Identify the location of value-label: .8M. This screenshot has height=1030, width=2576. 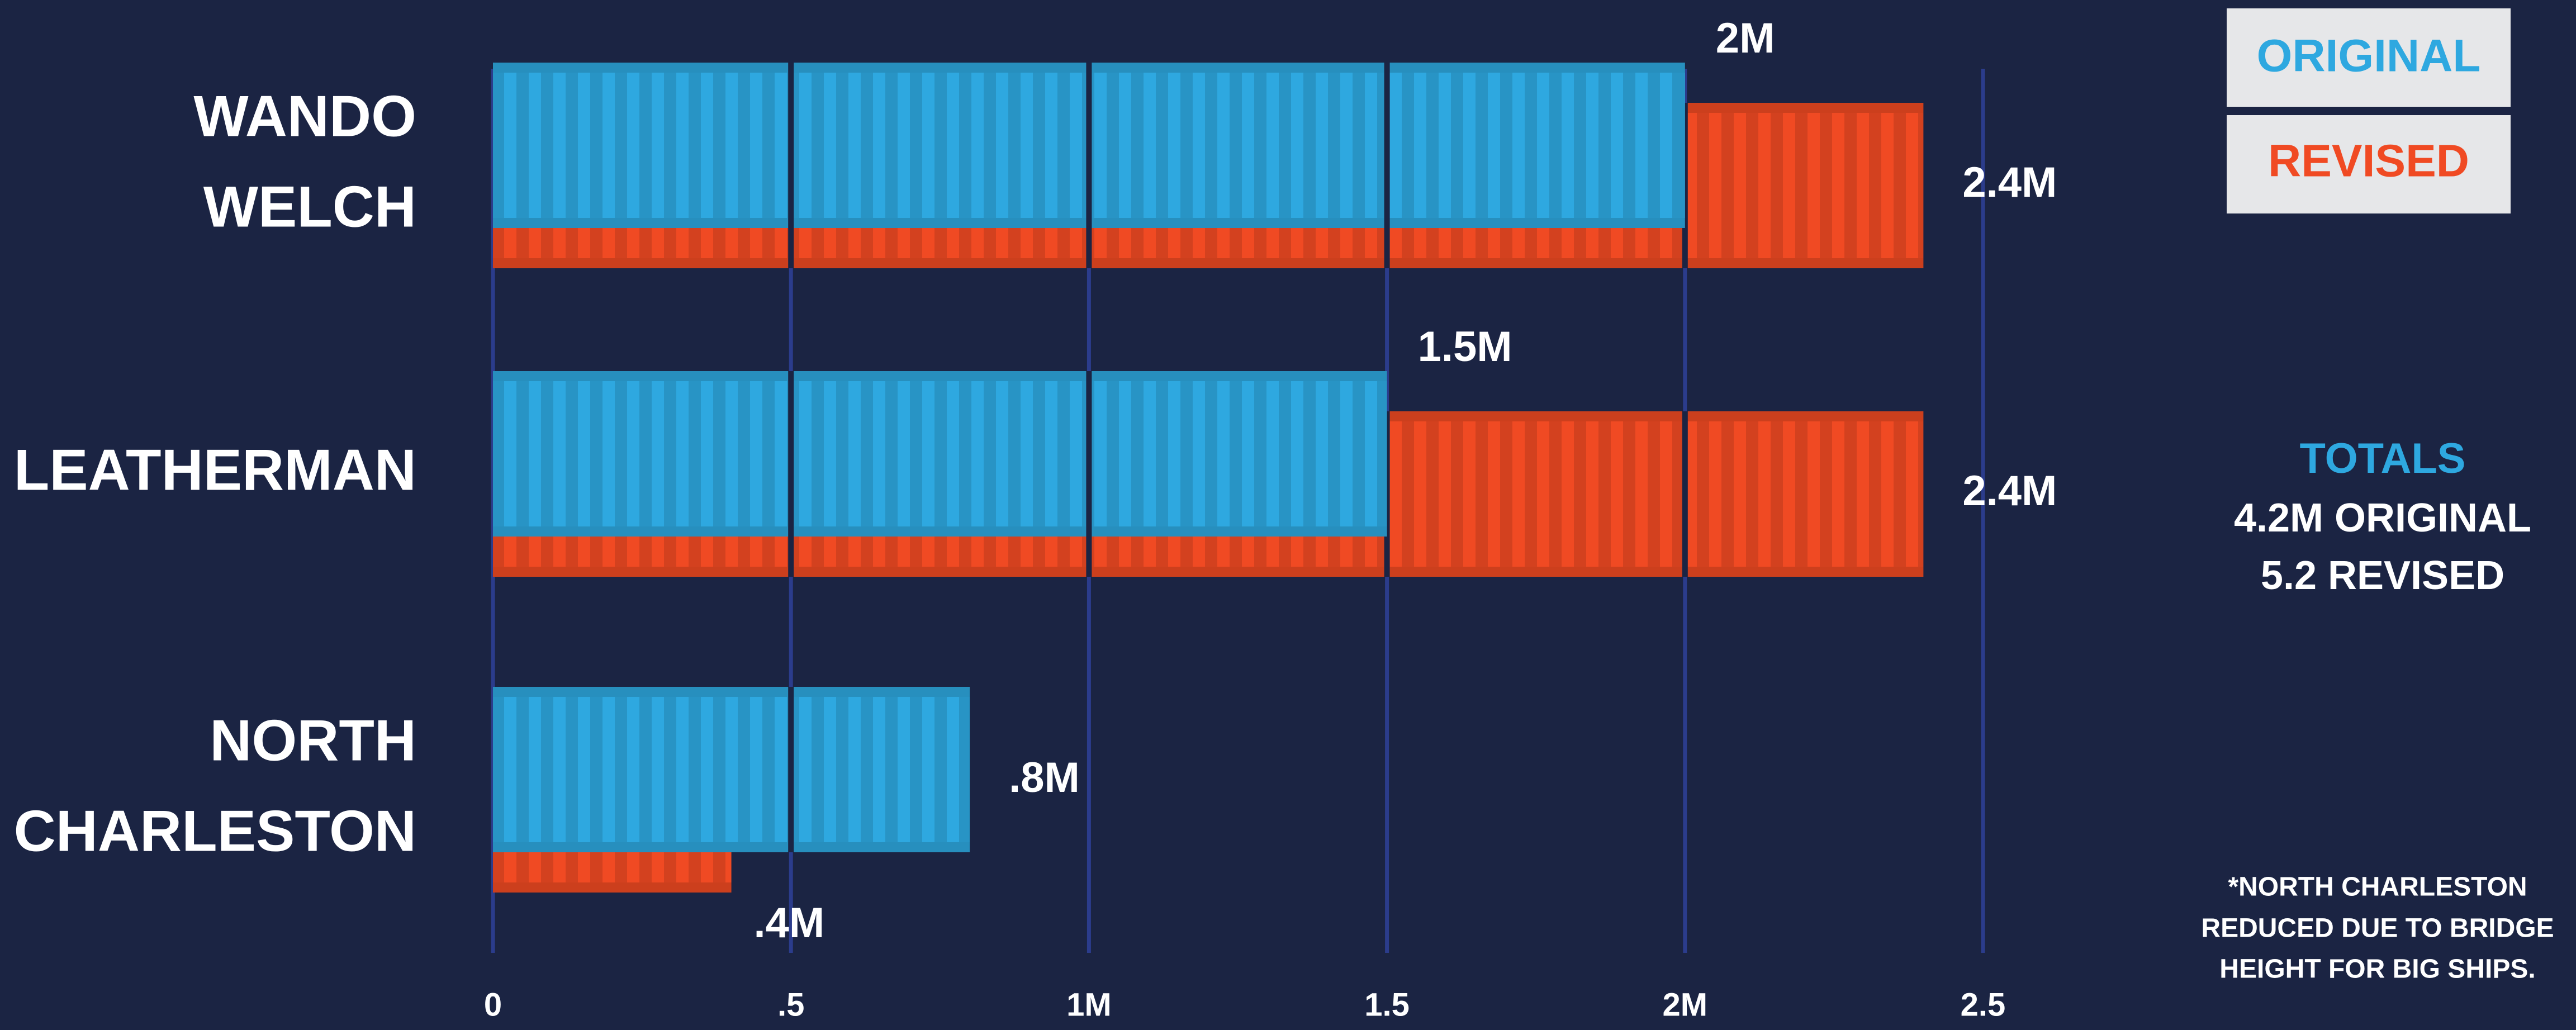
(1044, 777).